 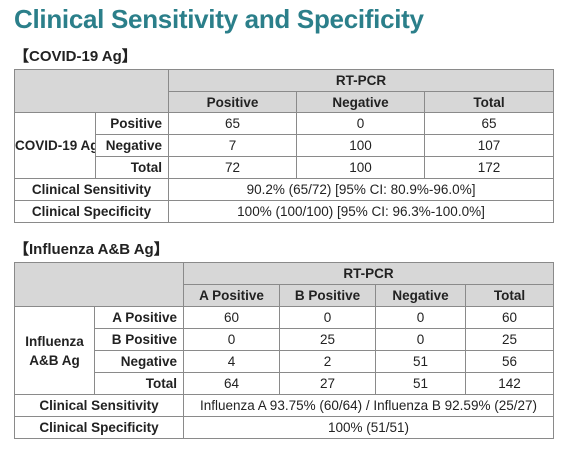 I want to click on table-row: Negative 7 100 107, so click(x=285, y=145).